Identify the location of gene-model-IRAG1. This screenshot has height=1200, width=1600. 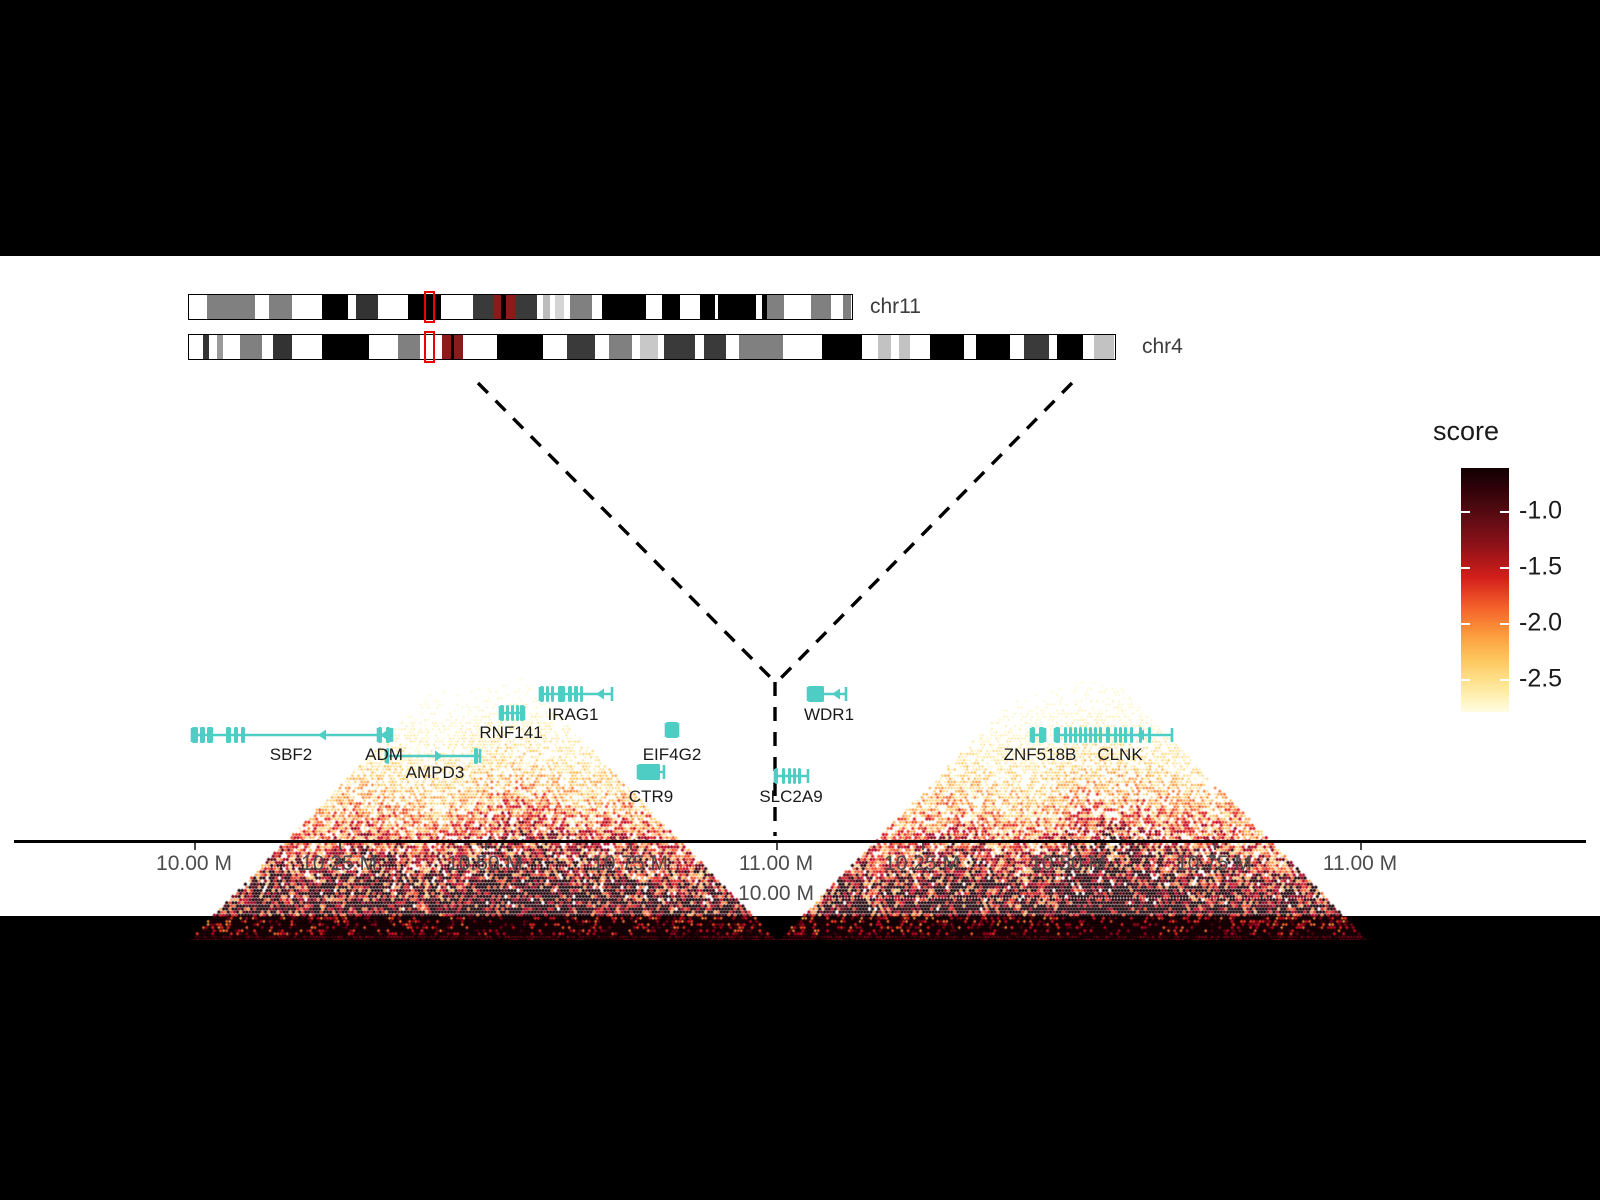
(576, 694).